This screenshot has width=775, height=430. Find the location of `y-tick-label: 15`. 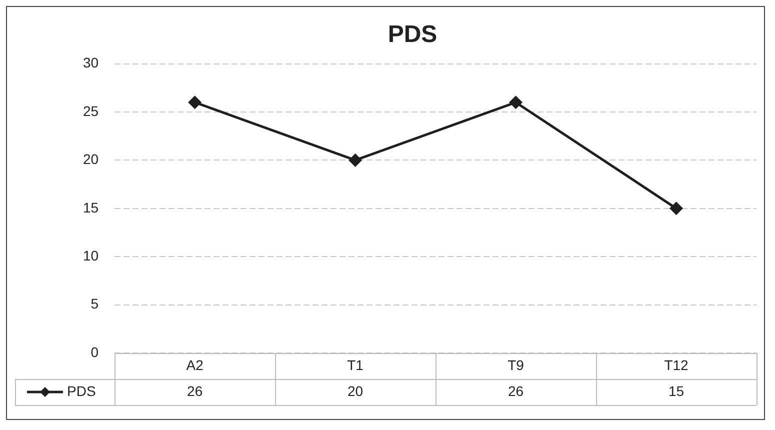

y-tick-label: 15 is located at coordinates (90, 207).